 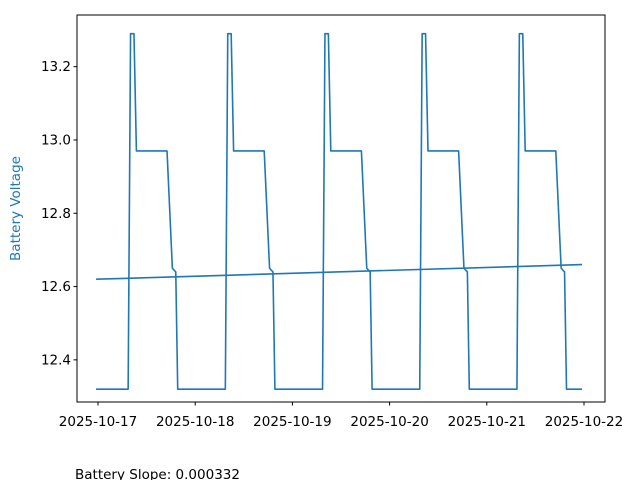 I want to click on x-tick-label: 2025-10-20, so click(x=389, y=422).